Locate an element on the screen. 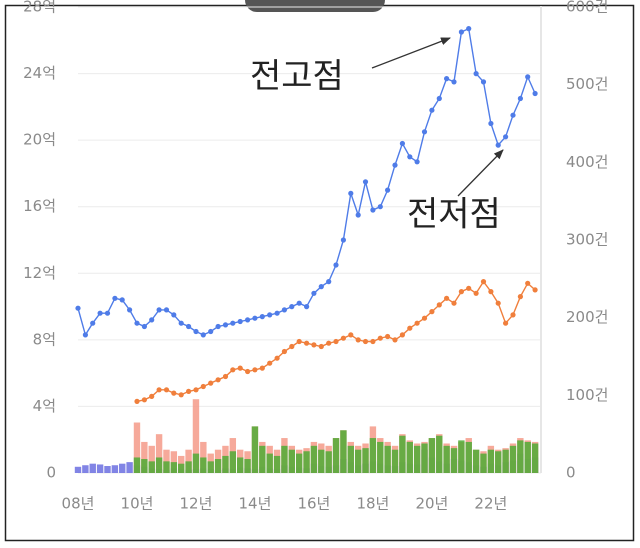 The image size is (640, 548). y2-tick-label: 200건 is located at coordinates (587, 317).